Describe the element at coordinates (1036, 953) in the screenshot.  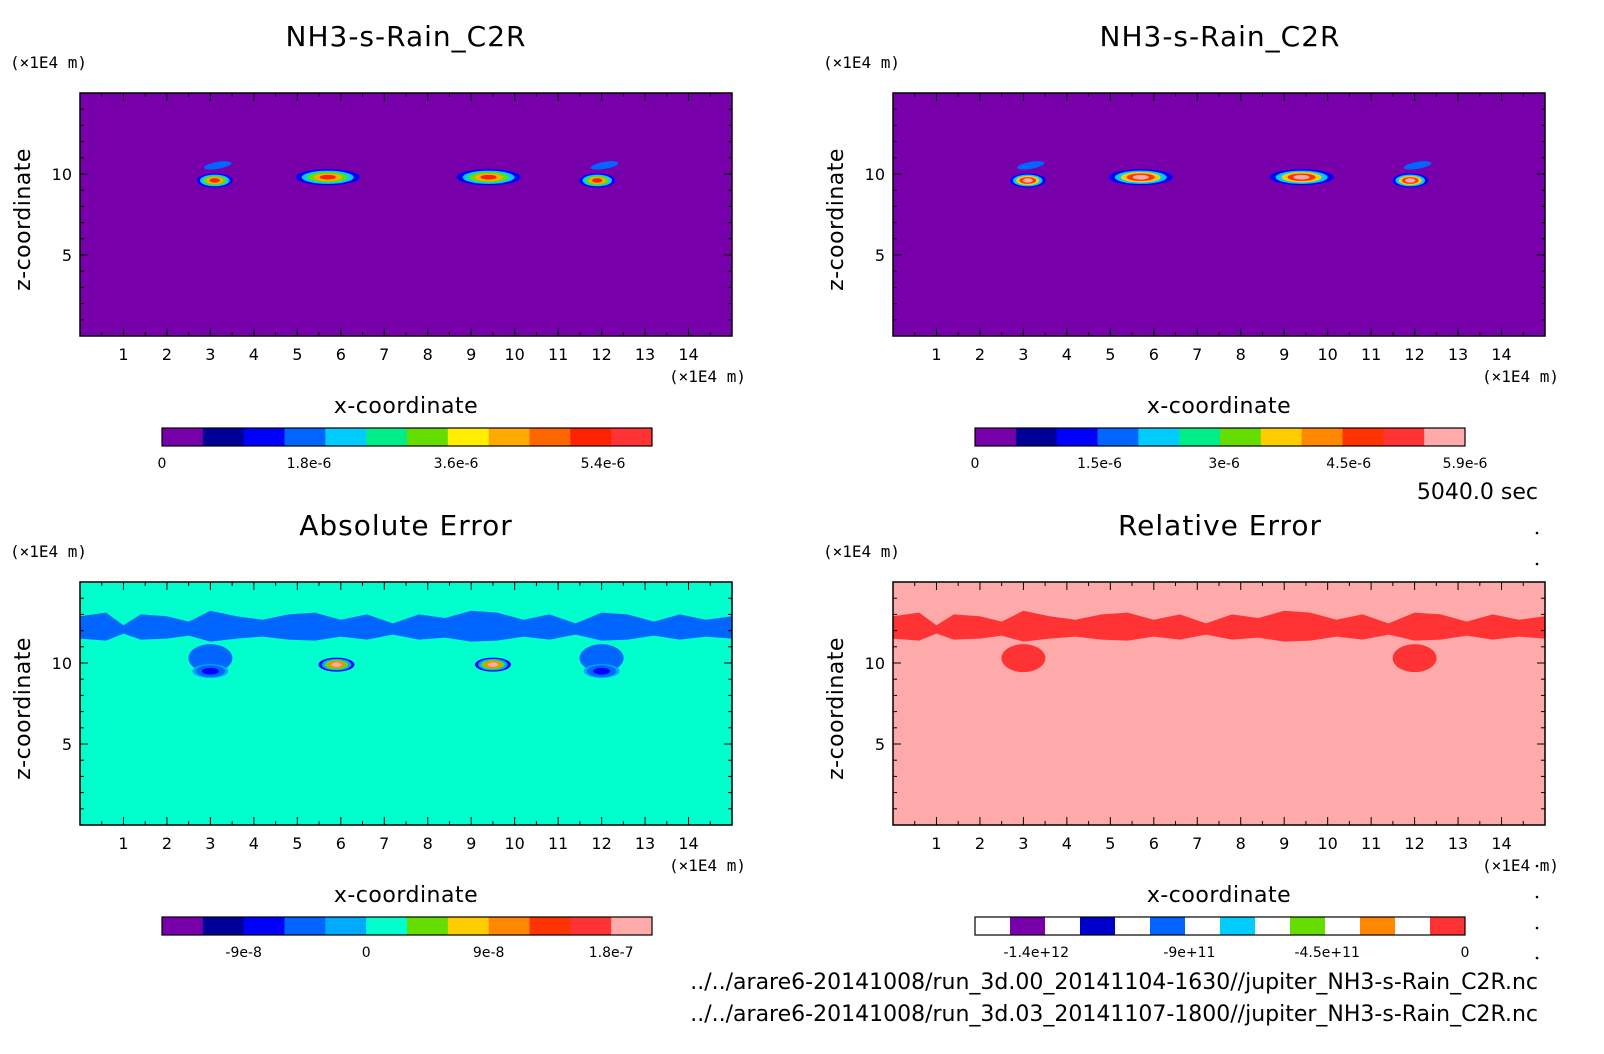
I see `colorbar-tick-label: -1.4e+12` at that location.